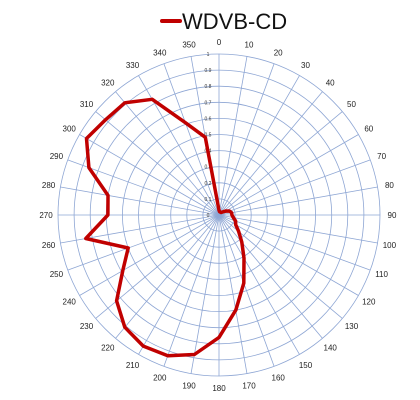  I want to click on angle-label: 120, so click(369, 302).